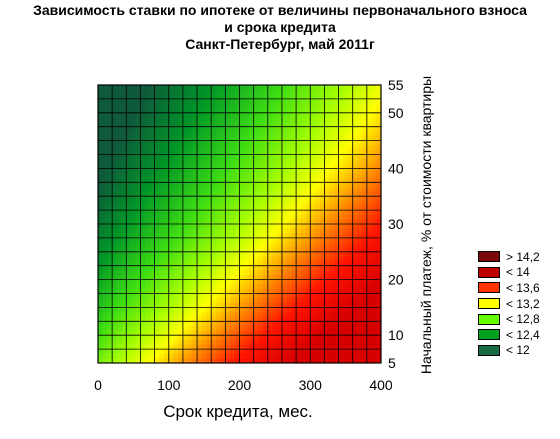 The width and height of the screenshot is (560, 439). Describe the element at coordinates (98, 385) in the screenshot. I see `x-tick-label: 0` at that location.